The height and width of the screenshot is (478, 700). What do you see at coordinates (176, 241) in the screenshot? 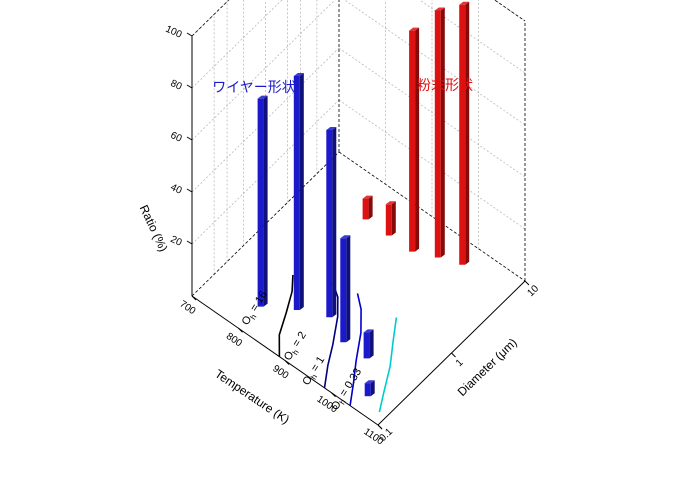
I see `ratio-tick-label: 20` at bounding box center [176, 241].